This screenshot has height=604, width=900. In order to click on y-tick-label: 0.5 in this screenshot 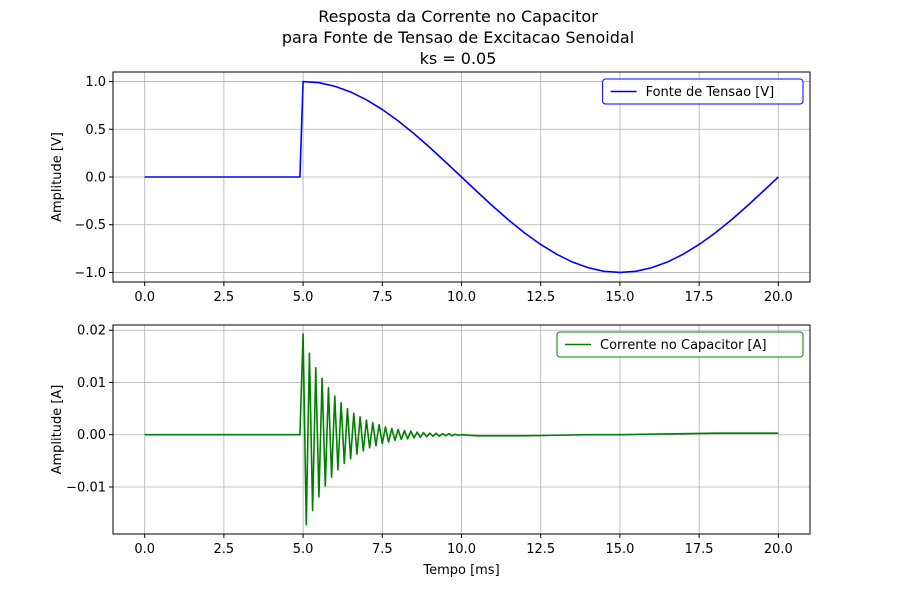, I will do `click(95, 130)`.